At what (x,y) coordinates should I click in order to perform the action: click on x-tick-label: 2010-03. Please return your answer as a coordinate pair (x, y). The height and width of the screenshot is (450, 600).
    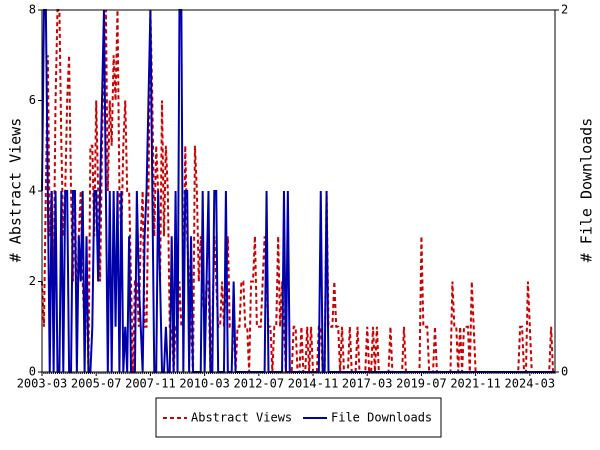
    Looking at the image, I should click on (204, 384).